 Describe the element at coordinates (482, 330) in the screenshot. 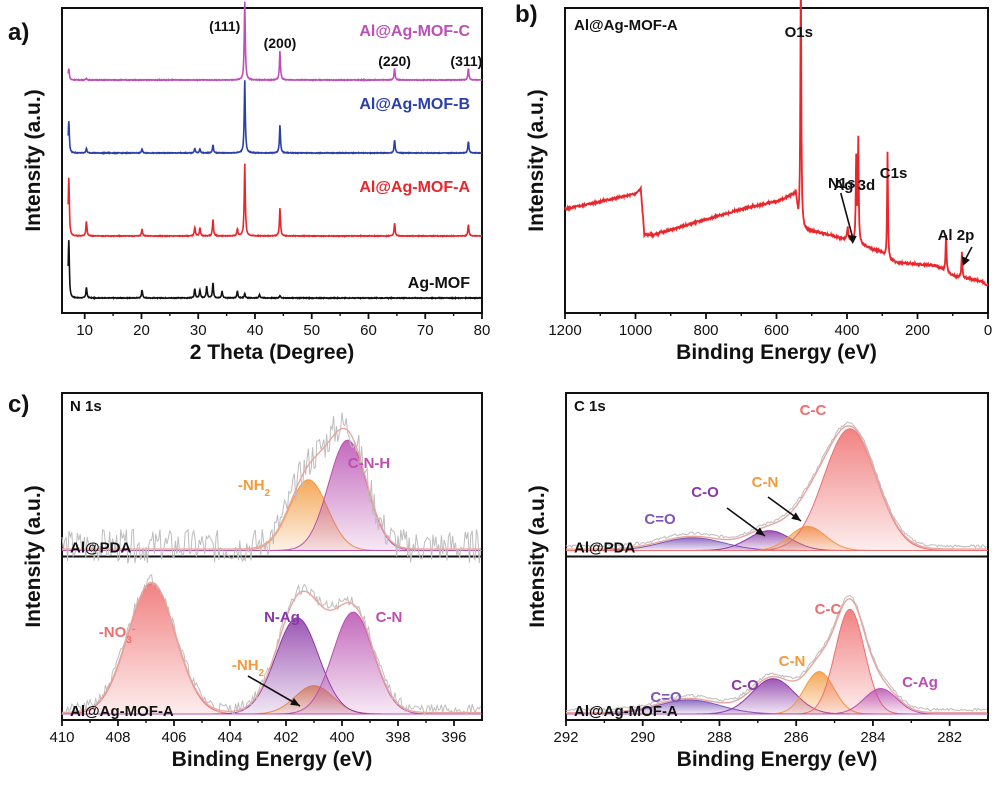

I see `xrd-x-tick-label: 80` at that location.